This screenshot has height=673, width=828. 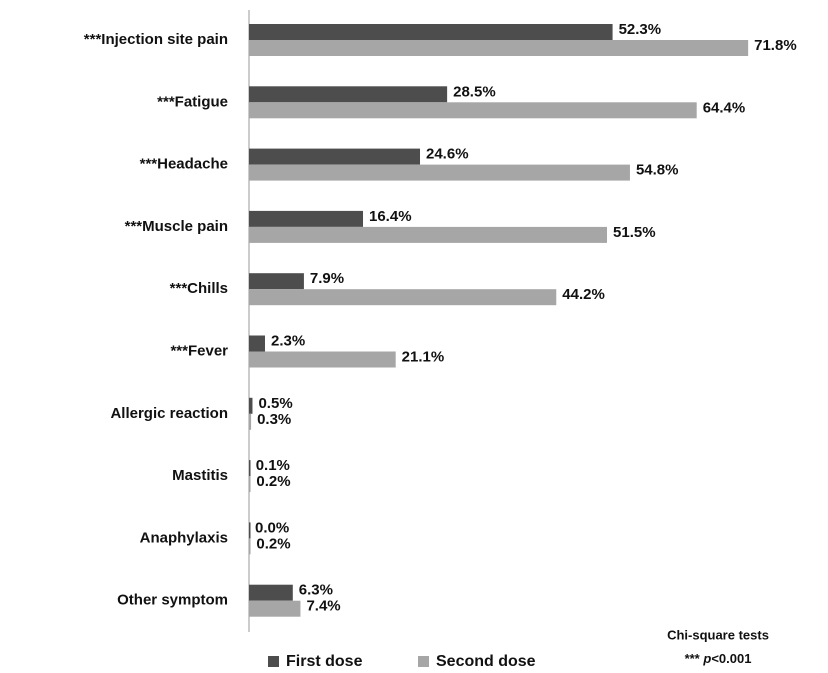 What do you see at coordinates (274, 419) in the screenshot?
I see `value-label: 0.3%` at bounding box center [274, 419].